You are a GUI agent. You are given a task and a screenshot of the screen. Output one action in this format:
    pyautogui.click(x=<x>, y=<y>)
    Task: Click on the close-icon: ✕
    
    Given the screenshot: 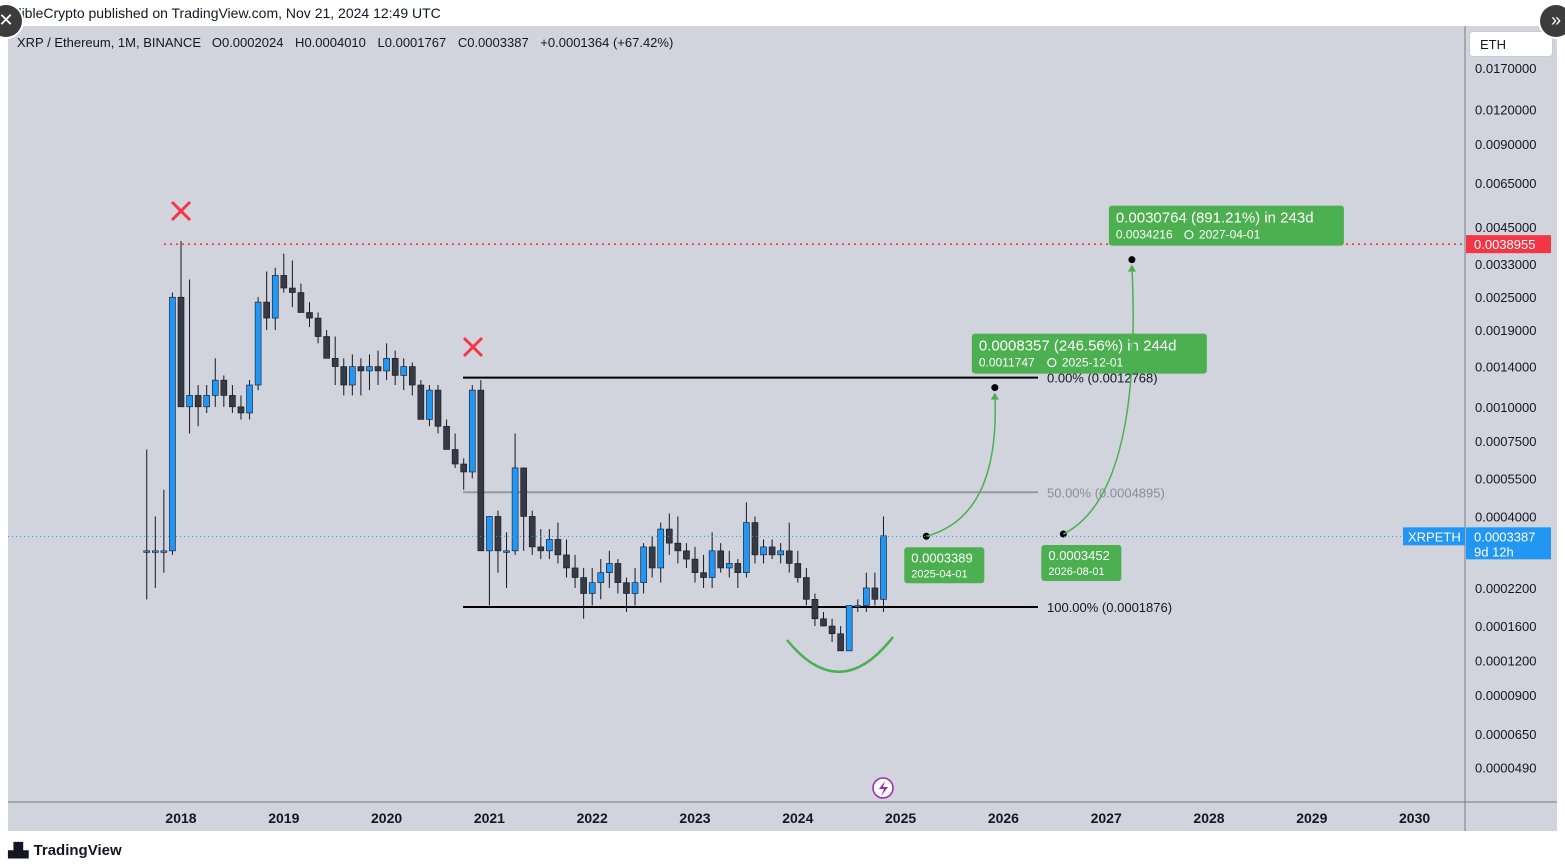 What is the action you would take?
    pyautogui.click(x=11, y=21)
    